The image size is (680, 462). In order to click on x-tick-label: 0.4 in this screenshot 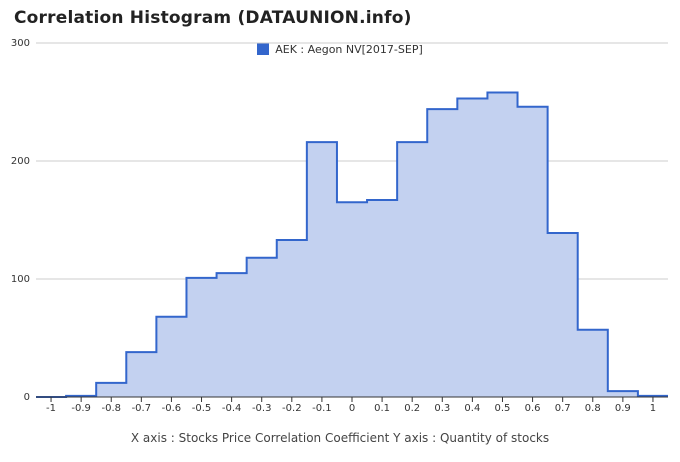, I will do `click(472, 408)`.